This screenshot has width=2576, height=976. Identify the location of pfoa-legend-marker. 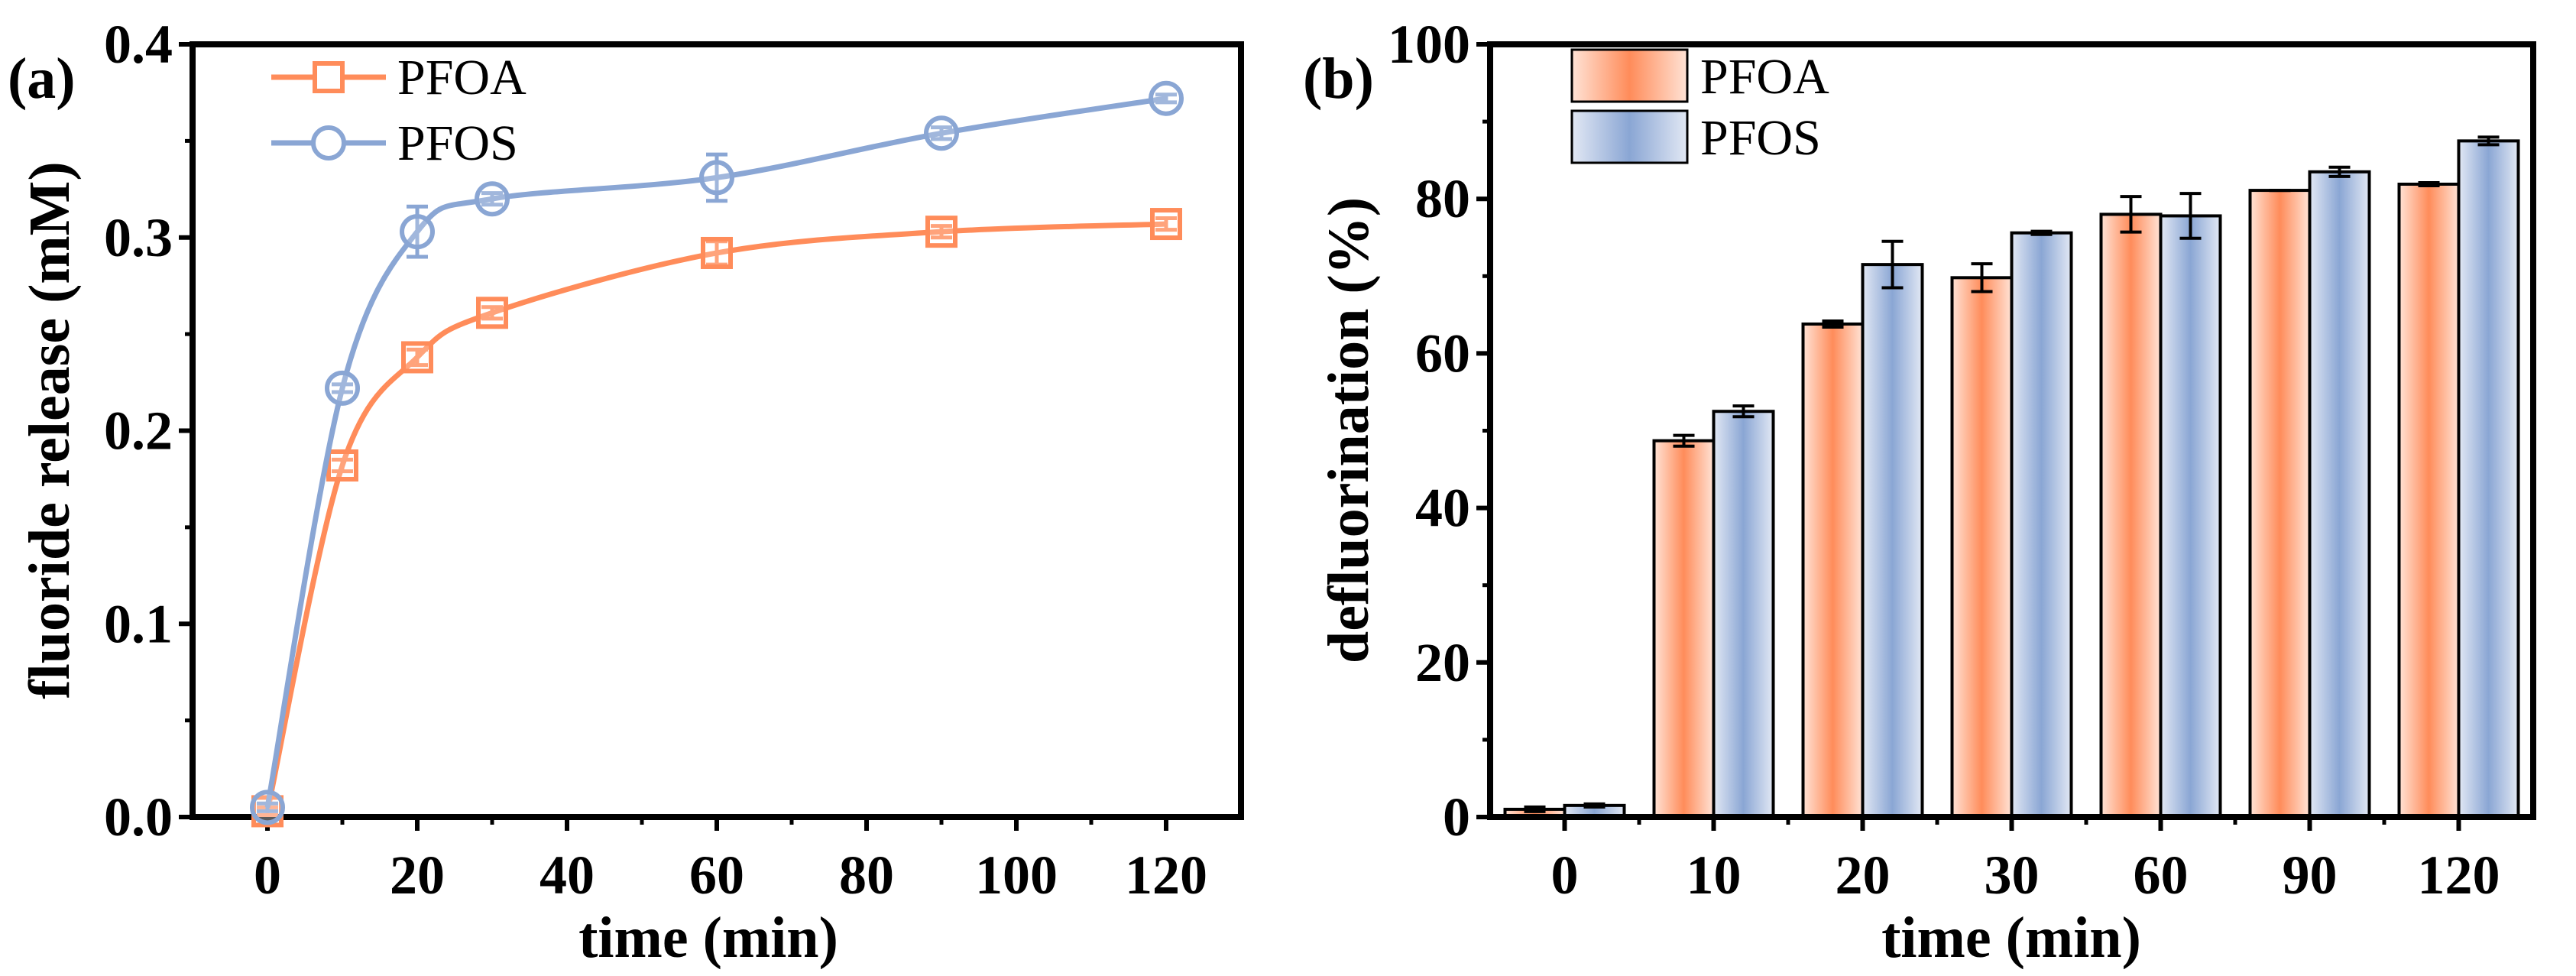
(329, 77).